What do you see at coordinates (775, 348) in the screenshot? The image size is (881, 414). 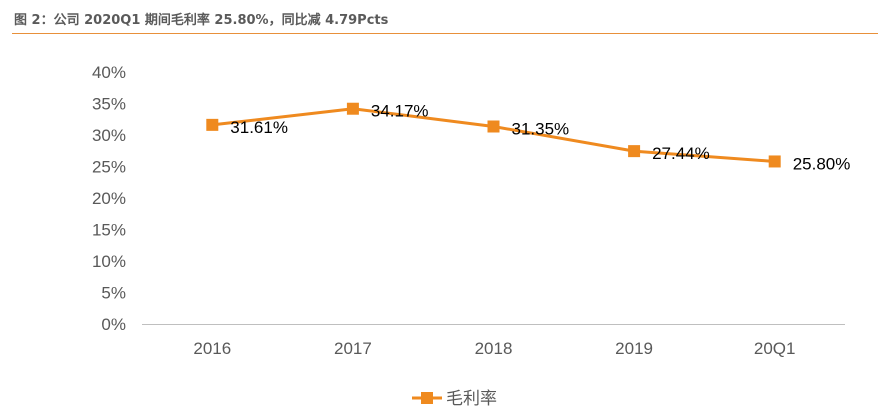 I see `x-tick-label: 20Q1` at bounding box center [775, 348].